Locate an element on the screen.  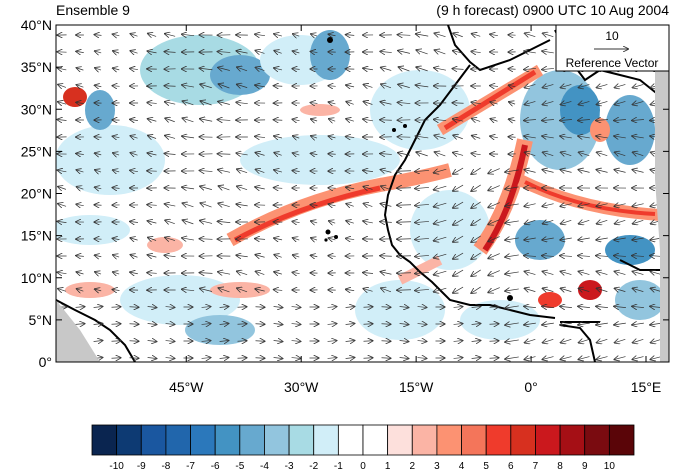
colorbar-label: 6 is located at coordinates (511, 466).